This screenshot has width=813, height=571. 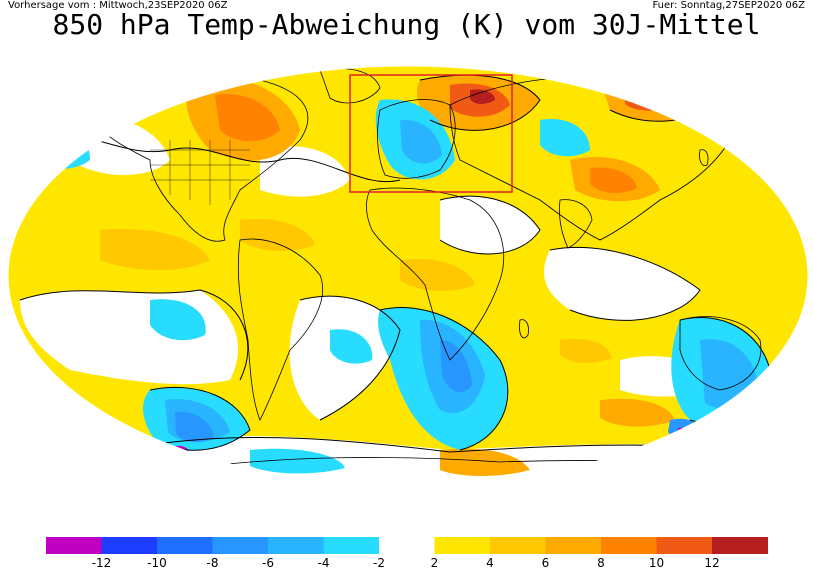 What do you see at coordinates (118, 5) in the screenshot?
I see `forecast-issued-label: Vorhersage vom : Mittwoch,23SEP2020 06Z` at bounding box center [118, 5].